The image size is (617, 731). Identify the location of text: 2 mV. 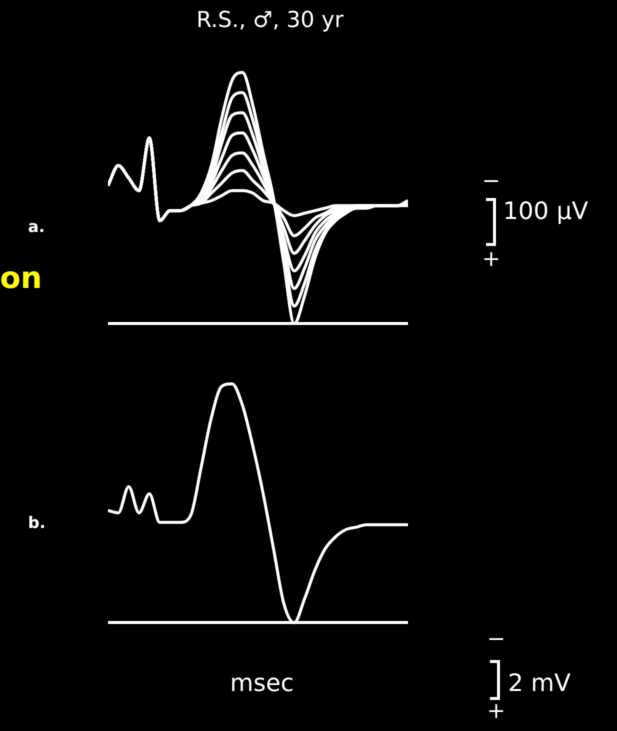
(539, 683).